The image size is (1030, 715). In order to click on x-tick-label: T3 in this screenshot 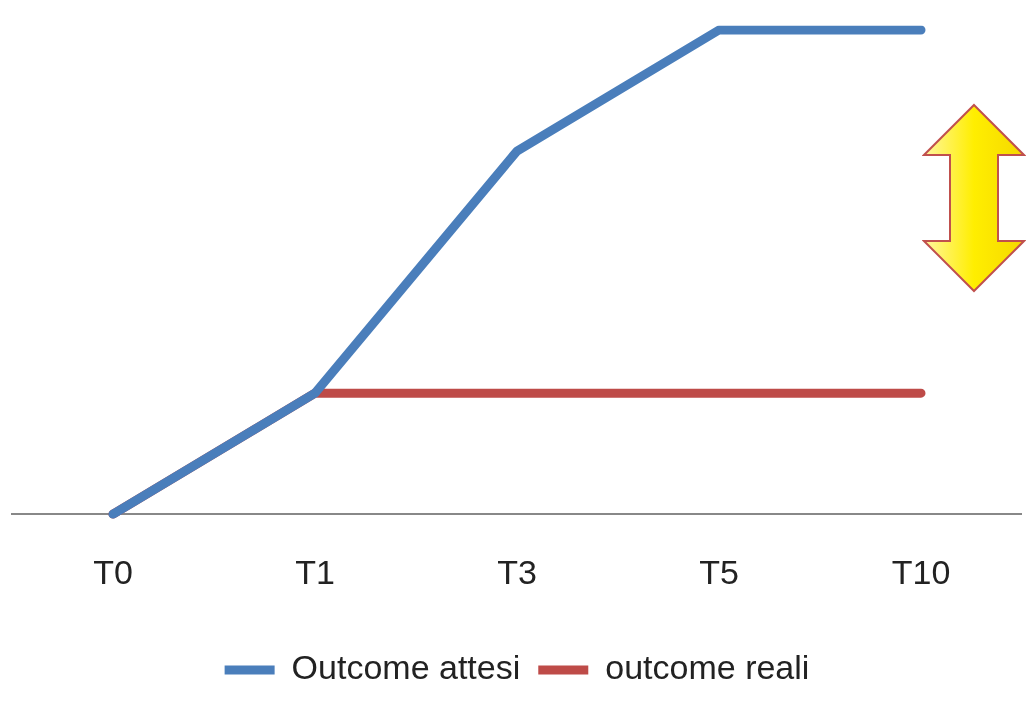, I will do `click(517, 571)`.